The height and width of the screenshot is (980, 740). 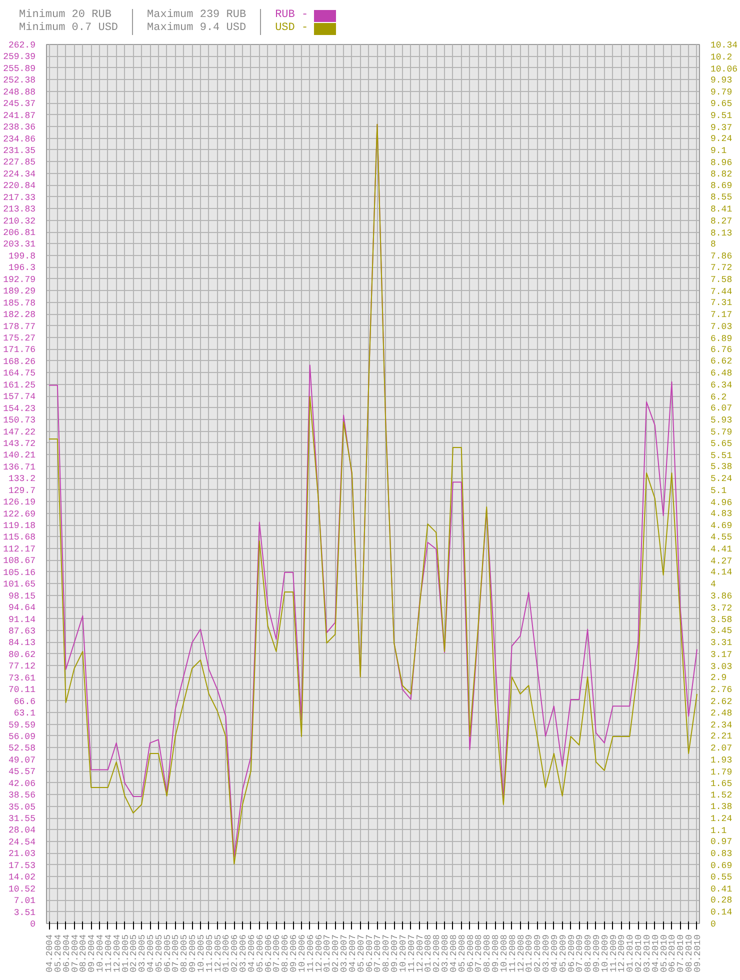 What do you see at coordinates (327, 953) in the screenshot?
I see `x-tick-label: 01.2007` at bounding box center [327, 953].